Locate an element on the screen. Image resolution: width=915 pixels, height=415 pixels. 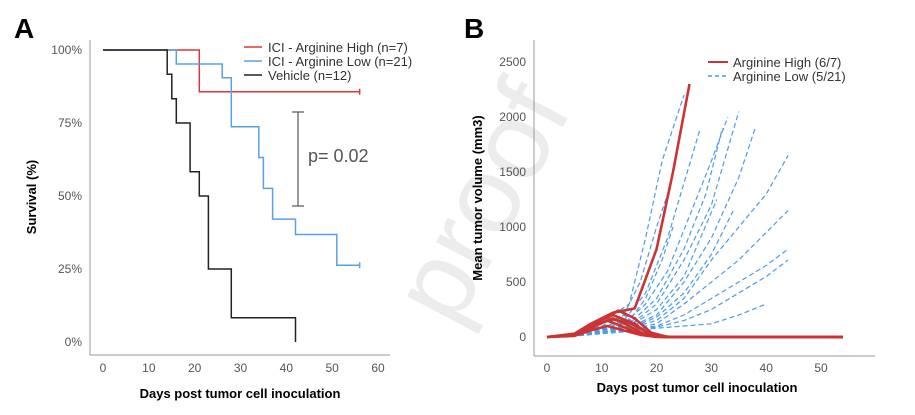
legend-item-vehicle: Vehicle (n=12) is located at coordinates (297, 75).